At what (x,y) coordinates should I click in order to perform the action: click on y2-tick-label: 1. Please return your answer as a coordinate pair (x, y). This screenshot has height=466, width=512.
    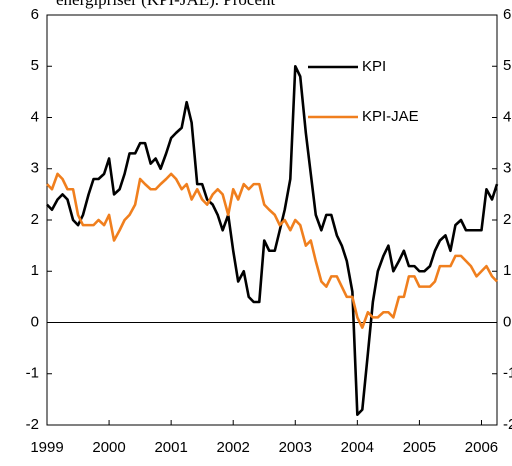
    Looking at the image, I should click on (507, 270).